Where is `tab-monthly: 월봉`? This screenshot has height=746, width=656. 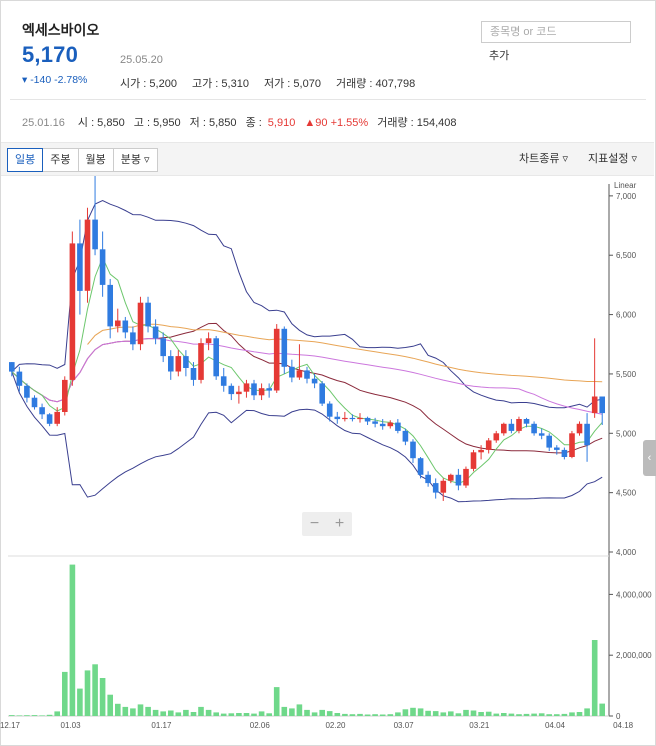
tab-monthly: 월봉 is located at coordinates (95, 160).